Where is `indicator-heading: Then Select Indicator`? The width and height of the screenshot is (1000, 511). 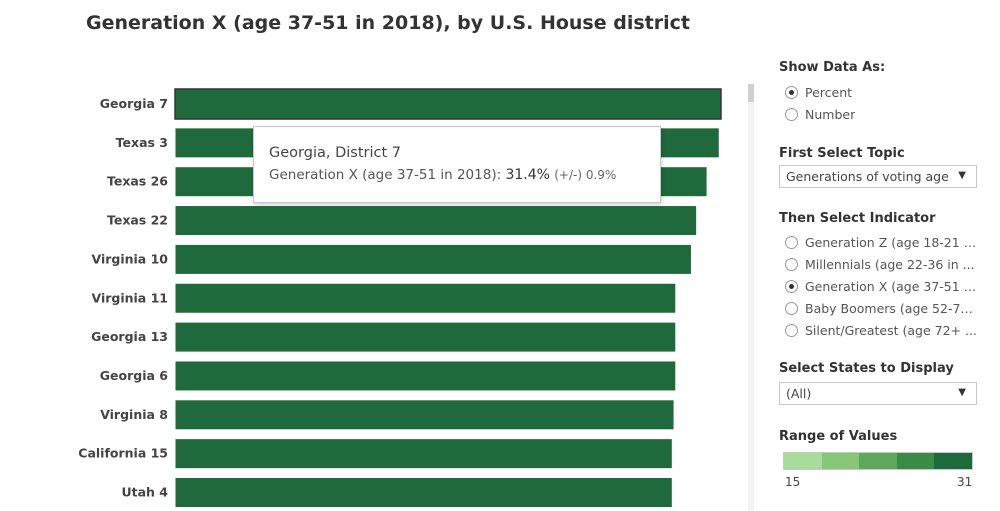 indicator-heading: Then Select Indicator is located at coordinates (857, 218).